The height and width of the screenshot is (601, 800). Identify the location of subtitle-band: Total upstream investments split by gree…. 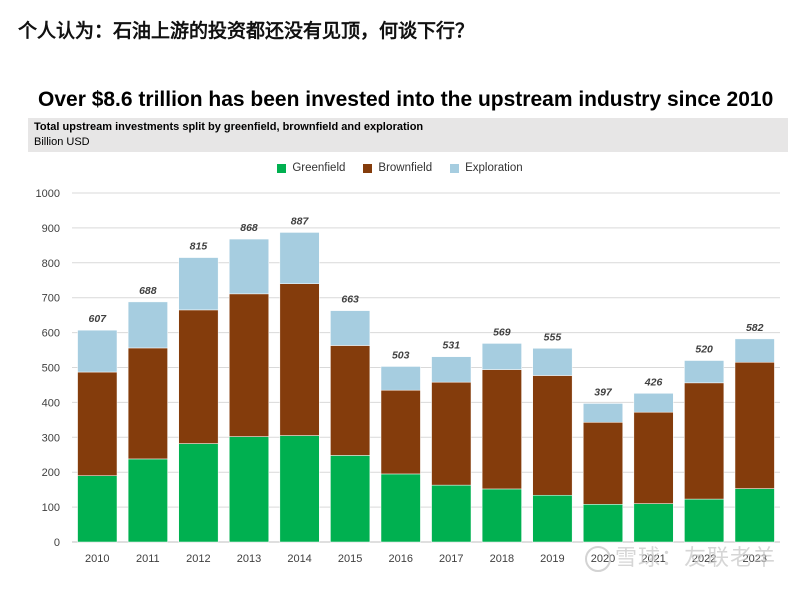
(408, 135).